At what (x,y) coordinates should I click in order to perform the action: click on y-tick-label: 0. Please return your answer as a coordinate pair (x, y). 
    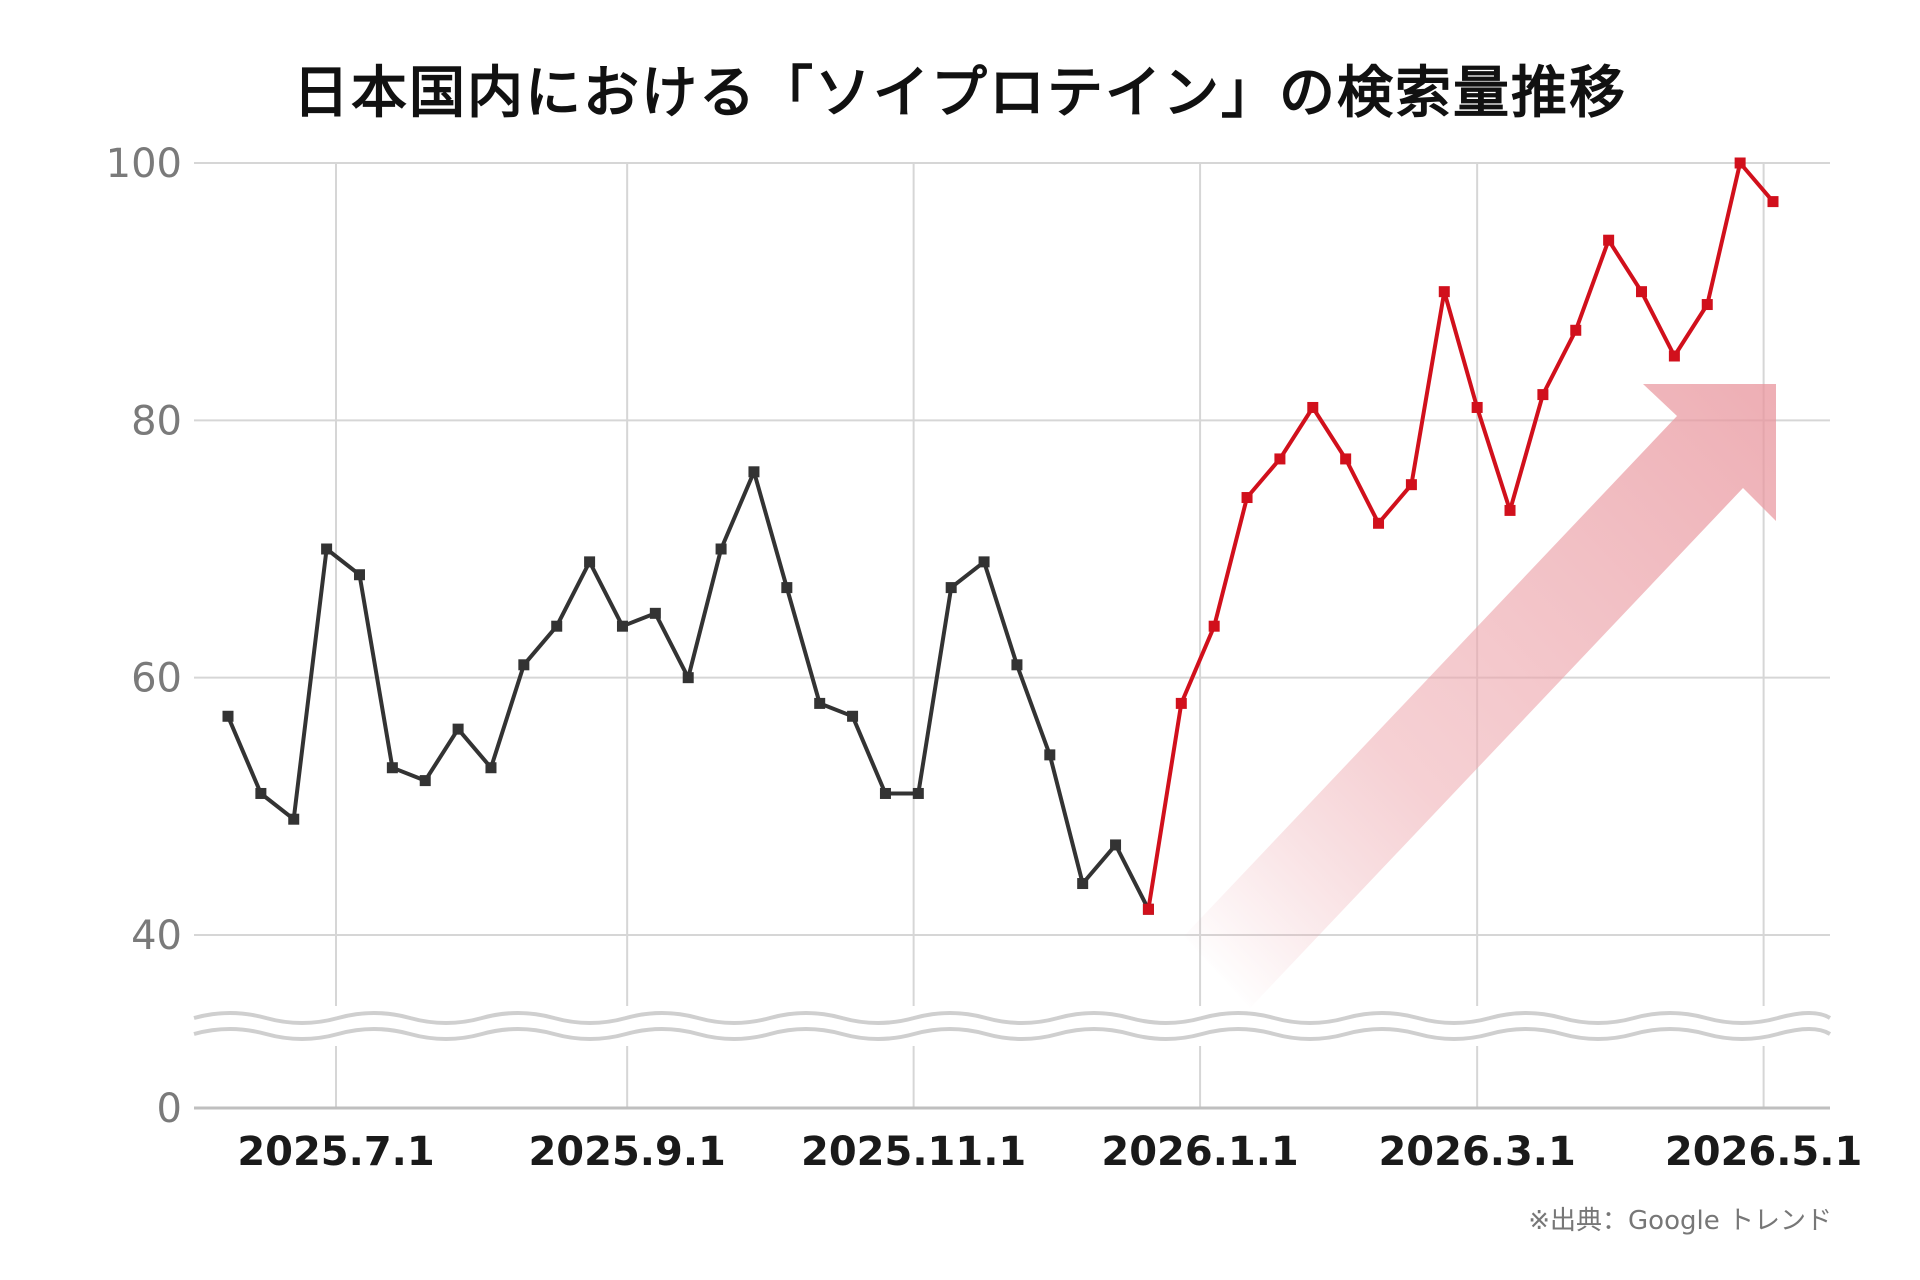
    Looking at the image, I should click on (169, 1109).